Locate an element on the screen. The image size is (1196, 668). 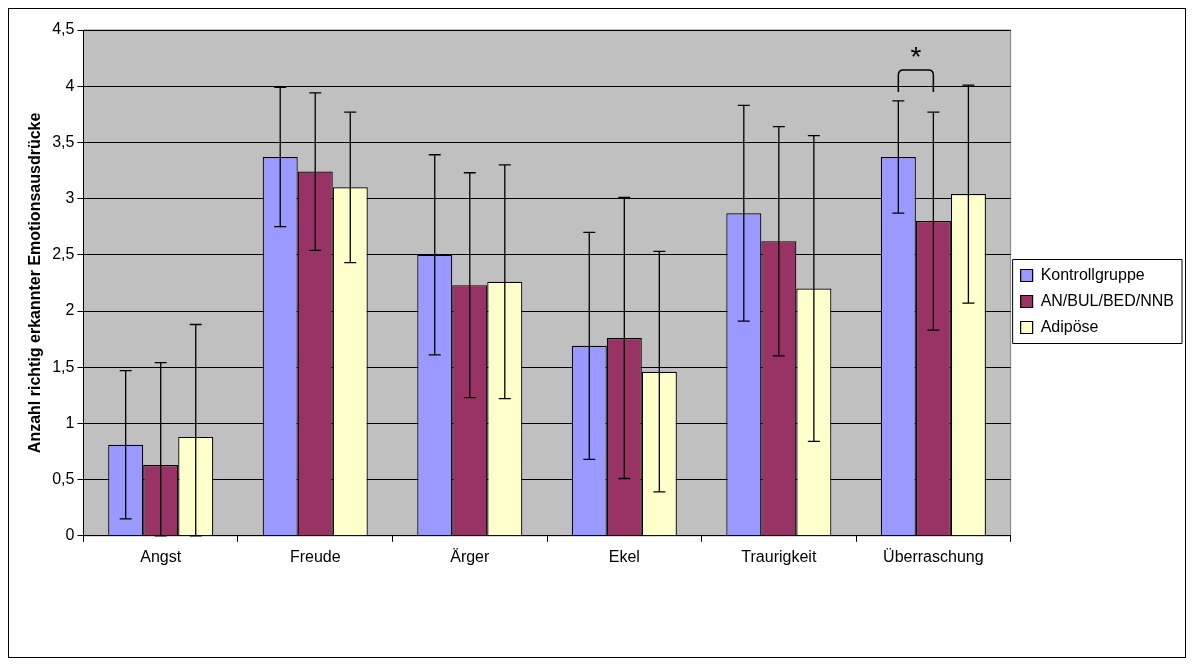
x-tick-label: Traurigkeit is located at coordinates (779, 556).